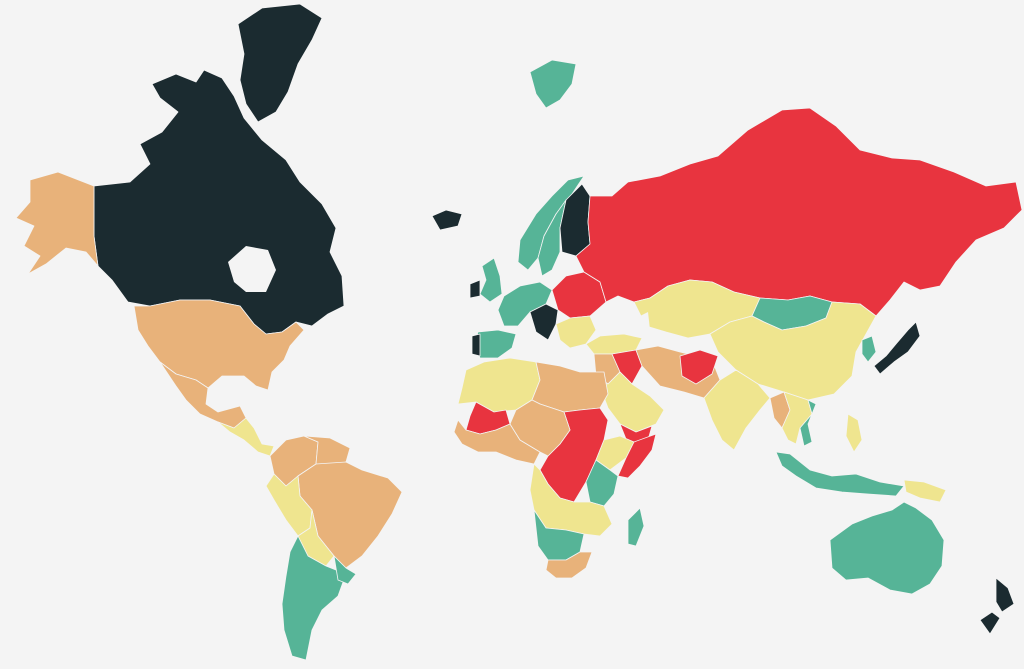  Describe the element at coordinates (840, 474) in the screenshot. I see `indonesia-region` at that location.